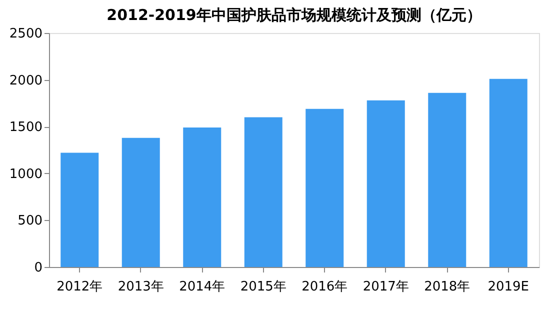 The height and width of the screenshot is (336, 557). What do you see at coordinates (325, 287) in the screenshot?
I see `x-tick-label: 2016年` at bounding box center [325, 287].